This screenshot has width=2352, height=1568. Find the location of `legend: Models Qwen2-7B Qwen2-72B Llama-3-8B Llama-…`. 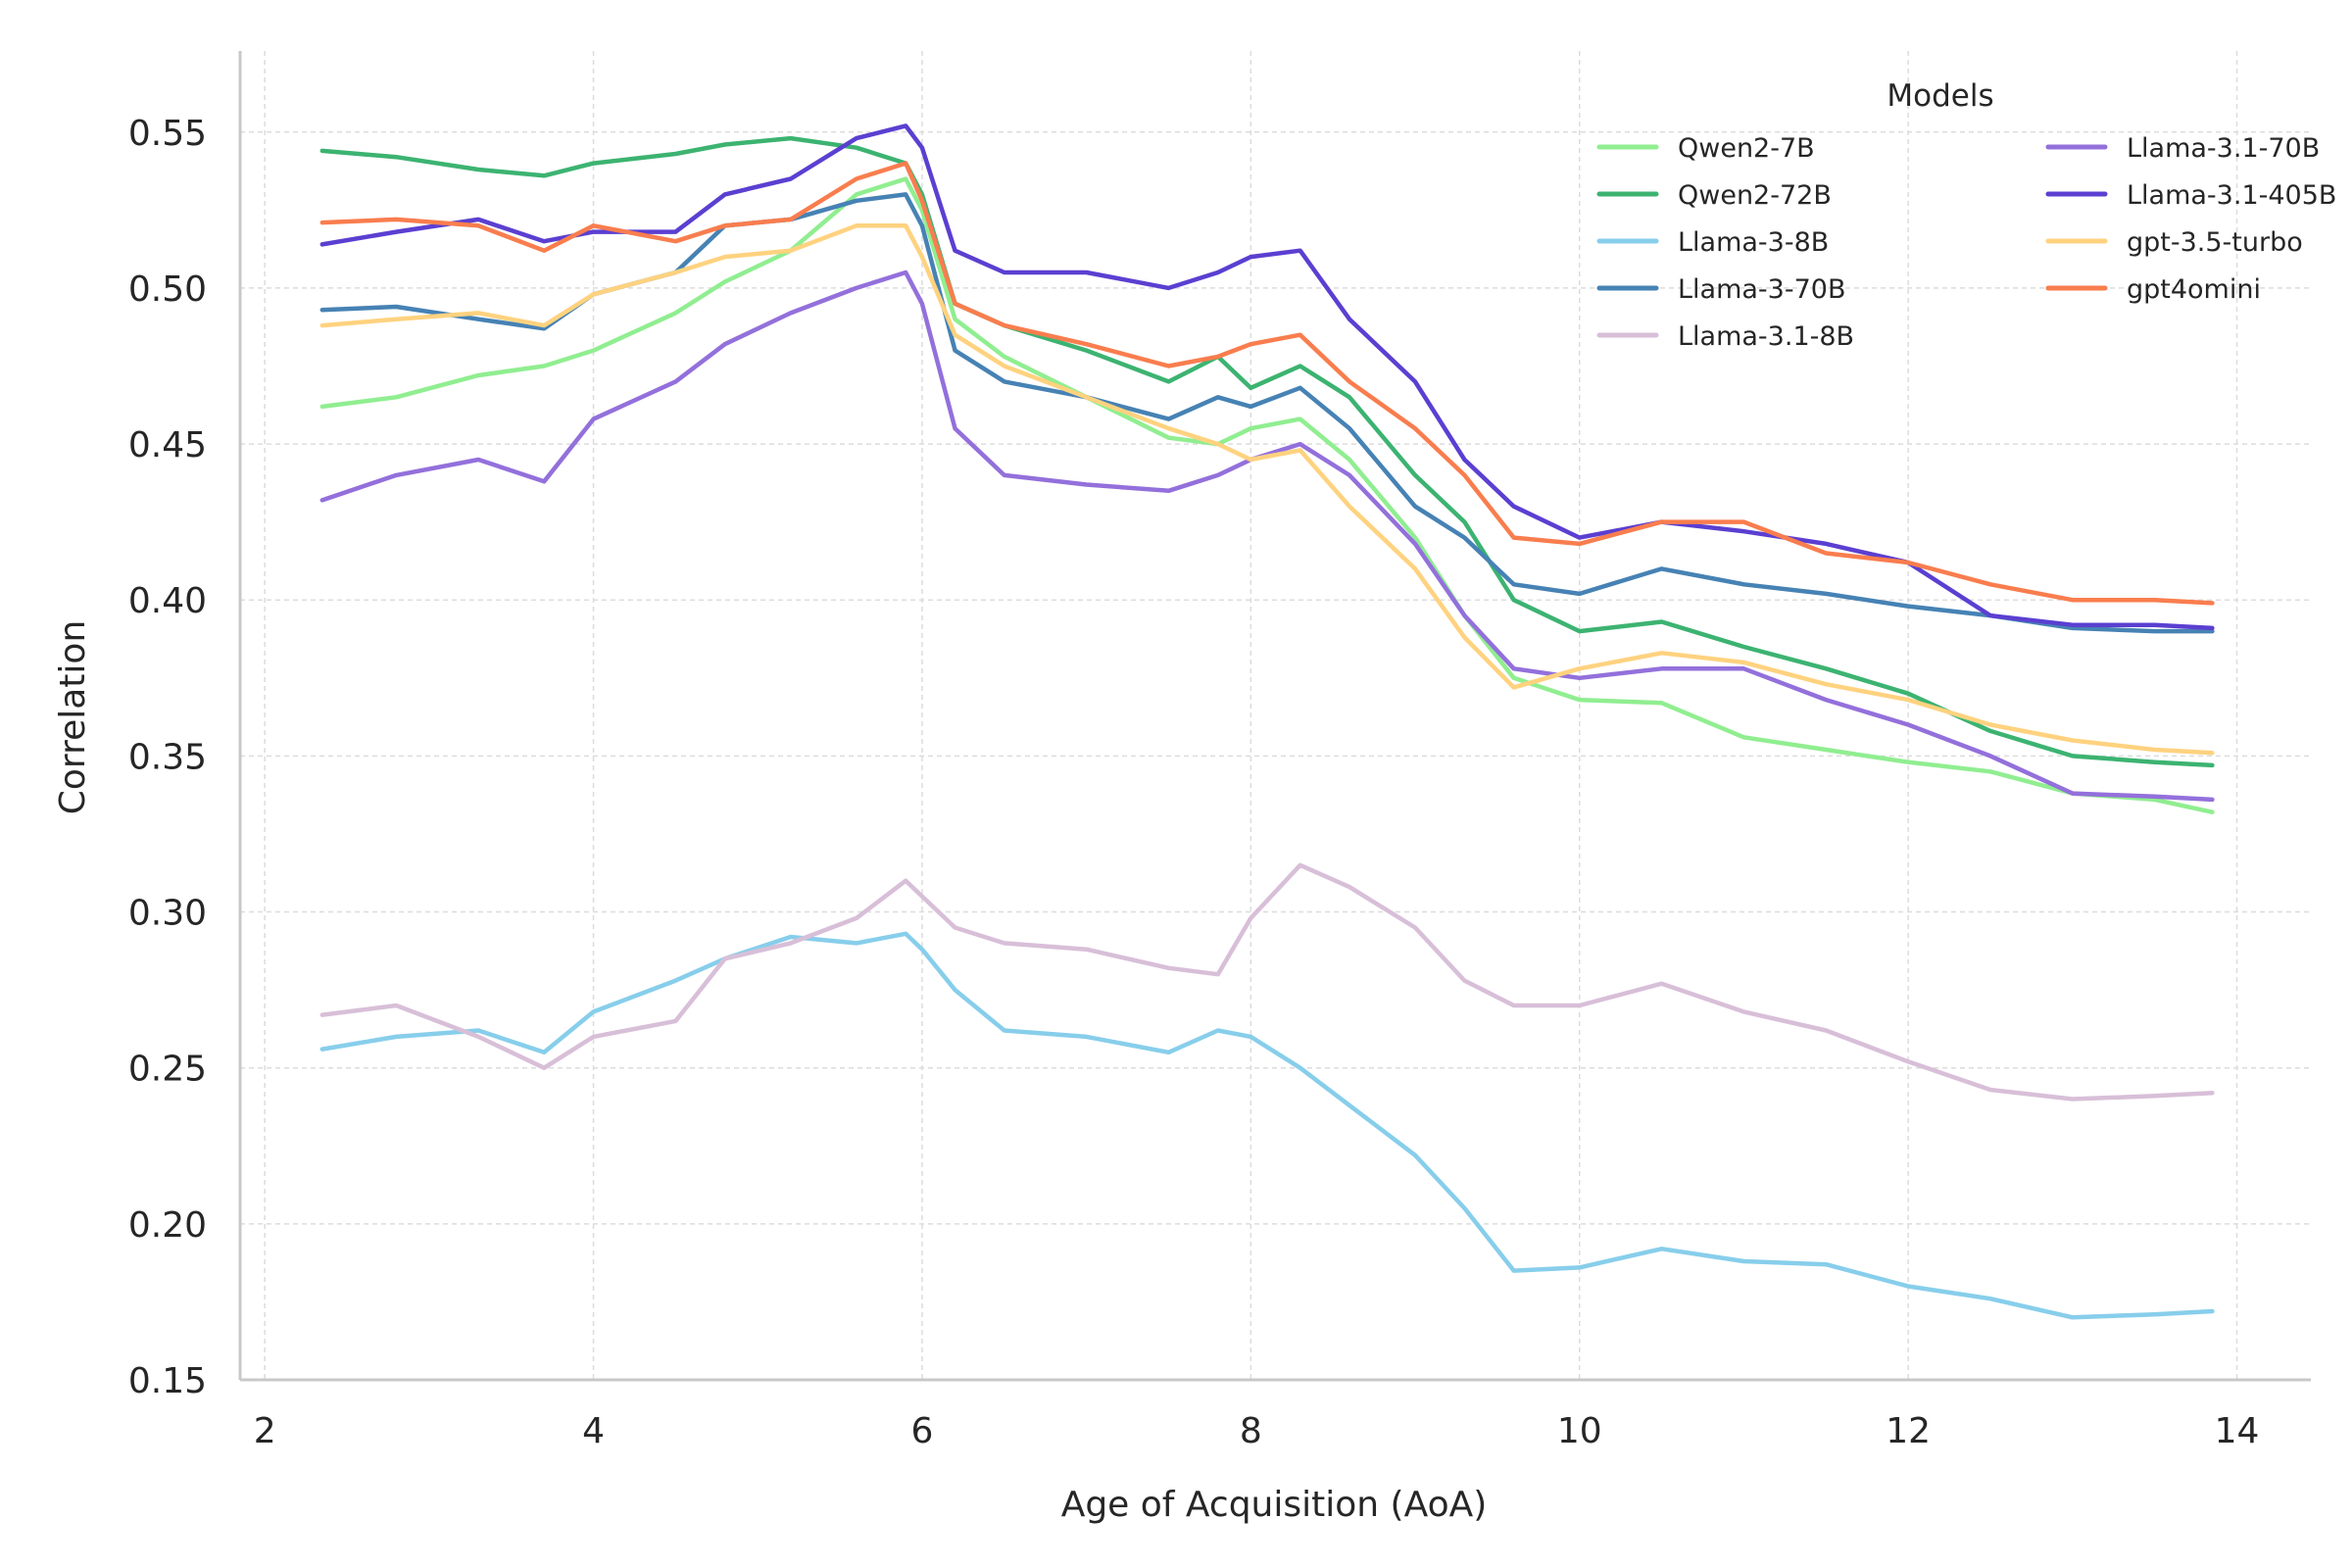

legend: Models Qwen2-7B Qwen2-72B Llama-3-8B Llama-… is located at coordinates (1966, 215).